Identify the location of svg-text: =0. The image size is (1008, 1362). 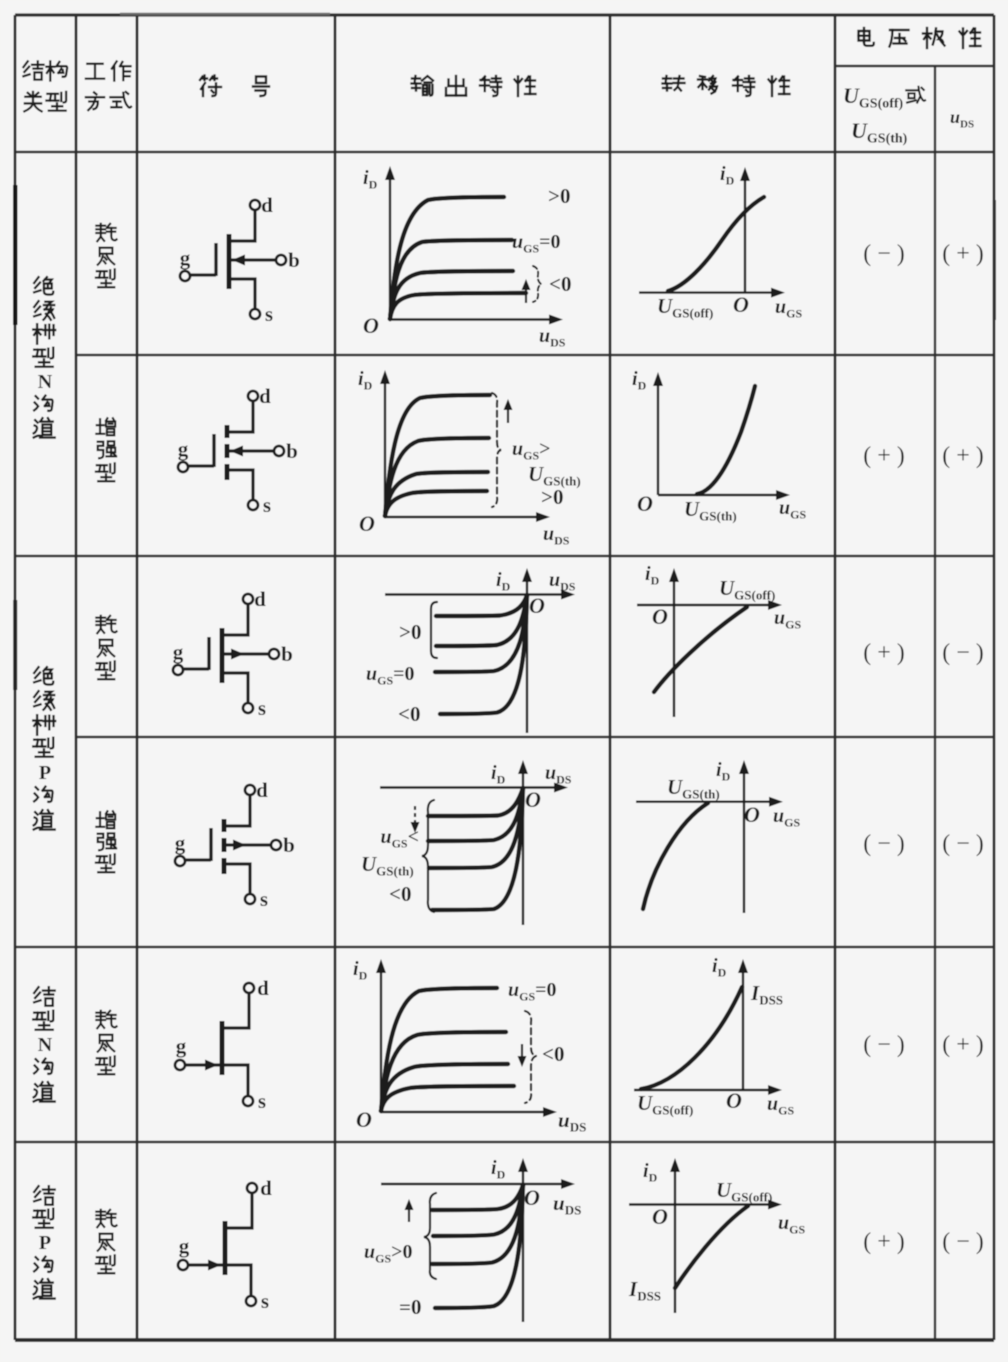
(410, 1307).